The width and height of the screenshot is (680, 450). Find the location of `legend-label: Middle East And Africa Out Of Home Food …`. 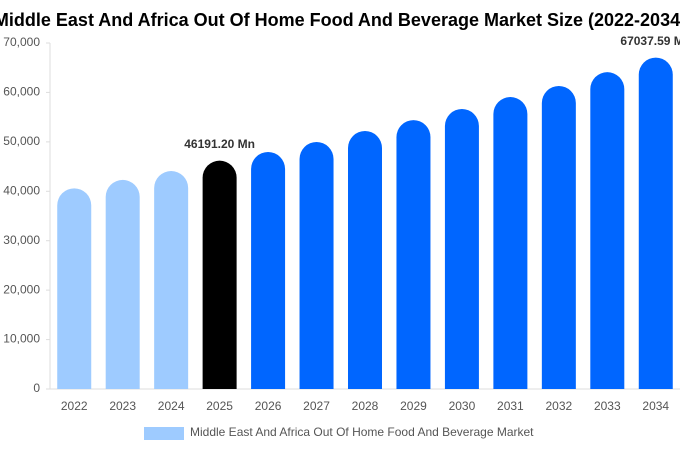

legend-label: Middle East And Africa Out Of Home Food … is located at coordinates (362, 432).